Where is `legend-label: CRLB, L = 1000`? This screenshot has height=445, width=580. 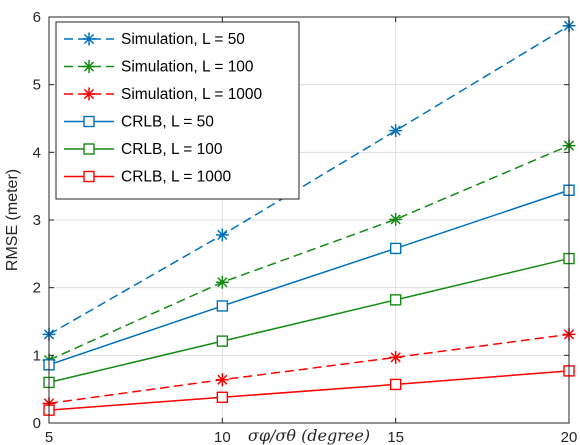
legend-label: CRLB, L = 1000 is located at coordinates (176, 177).